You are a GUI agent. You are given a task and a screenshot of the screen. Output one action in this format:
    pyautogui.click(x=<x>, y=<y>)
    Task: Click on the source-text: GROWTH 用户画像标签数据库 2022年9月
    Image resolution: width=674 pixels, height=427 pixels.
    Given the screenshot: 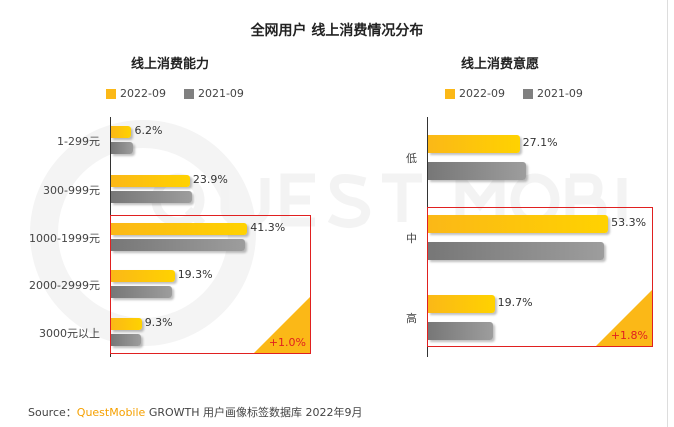 What is the action you would take?
    pyautogui.click(x=255, y=412)
    